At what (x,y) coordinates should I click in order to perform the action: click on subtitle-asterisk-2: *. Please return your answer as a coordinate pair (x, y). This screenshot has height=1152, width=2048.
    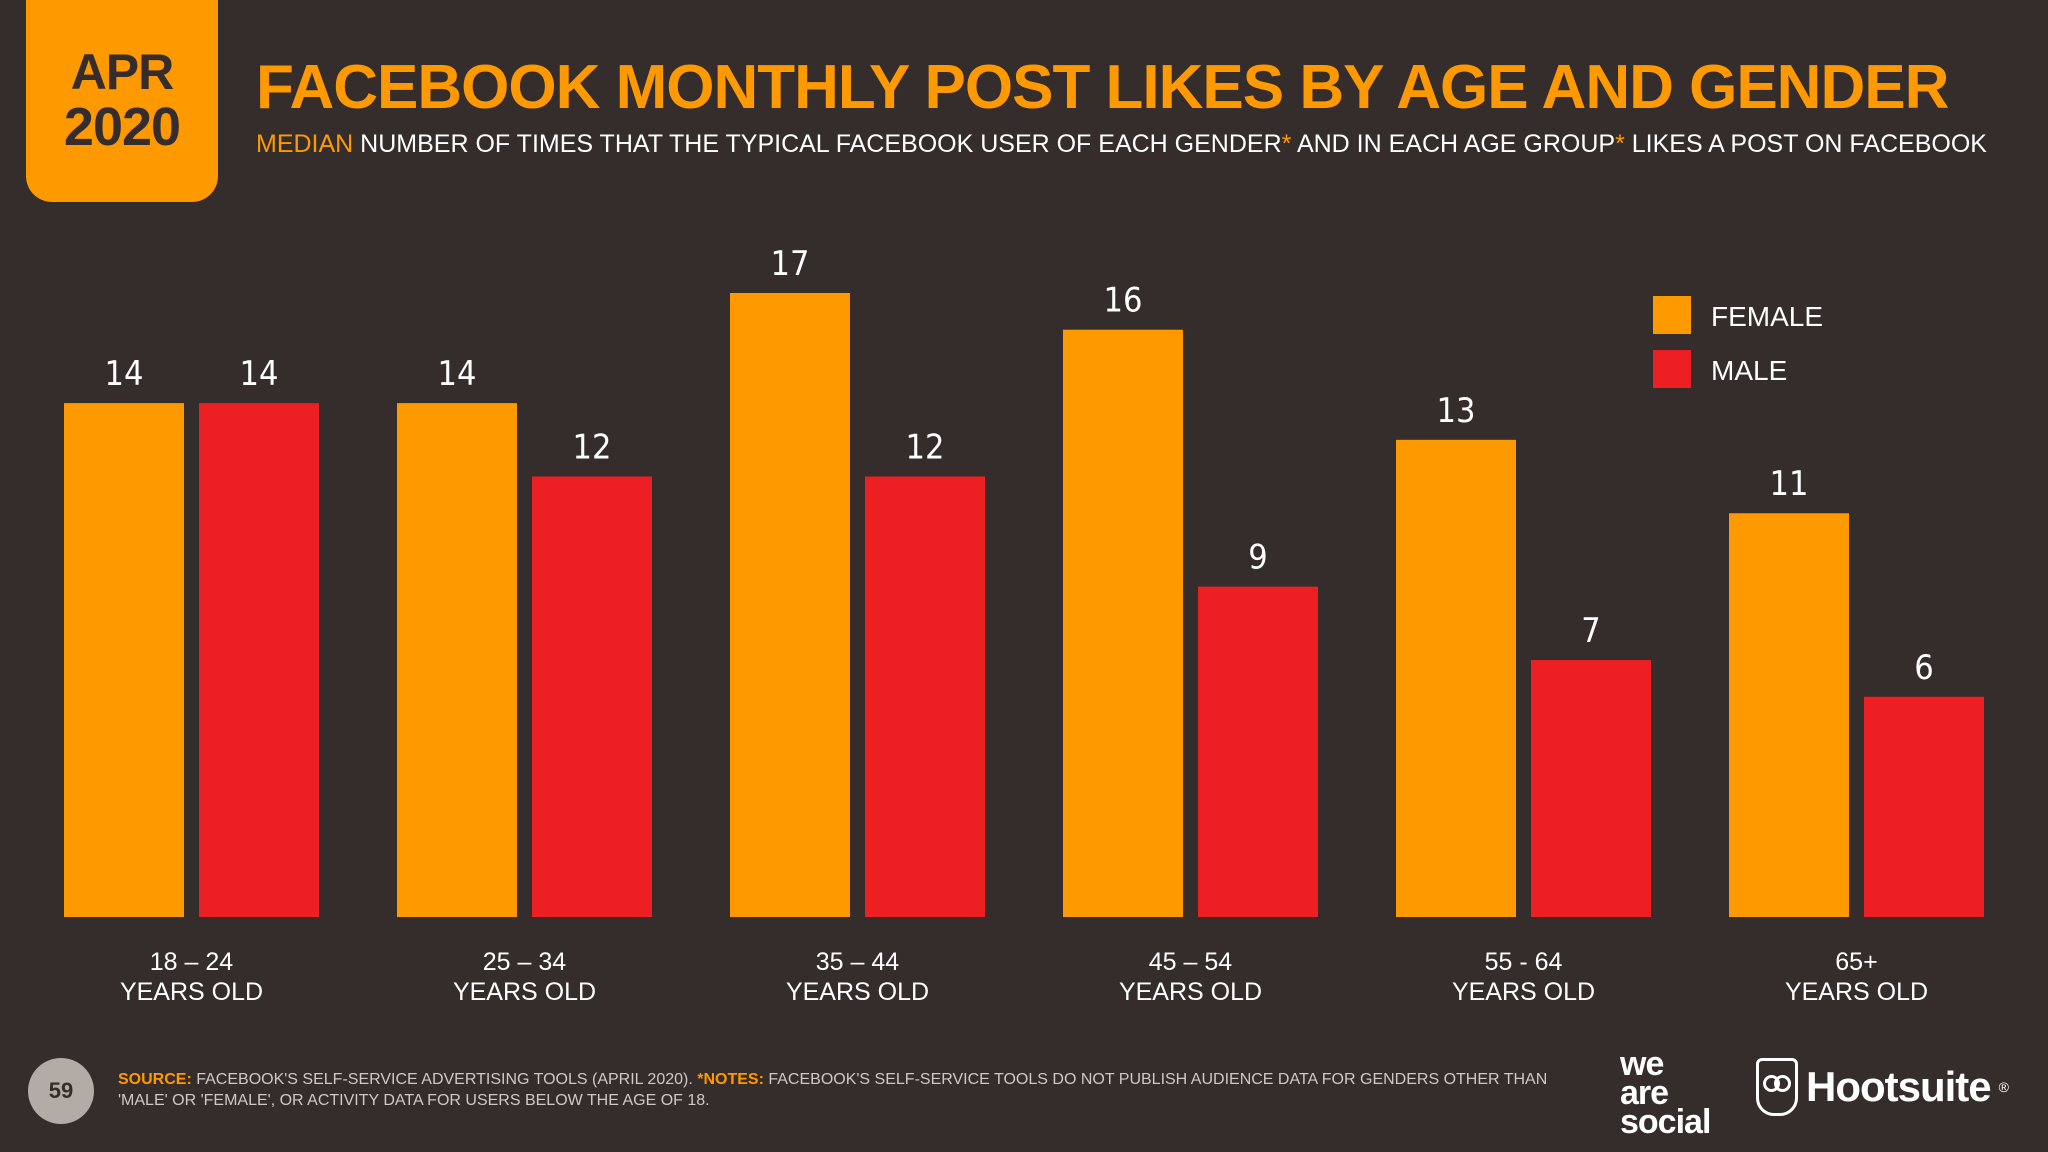
    Looking at the image, I should click on (1620, 144).